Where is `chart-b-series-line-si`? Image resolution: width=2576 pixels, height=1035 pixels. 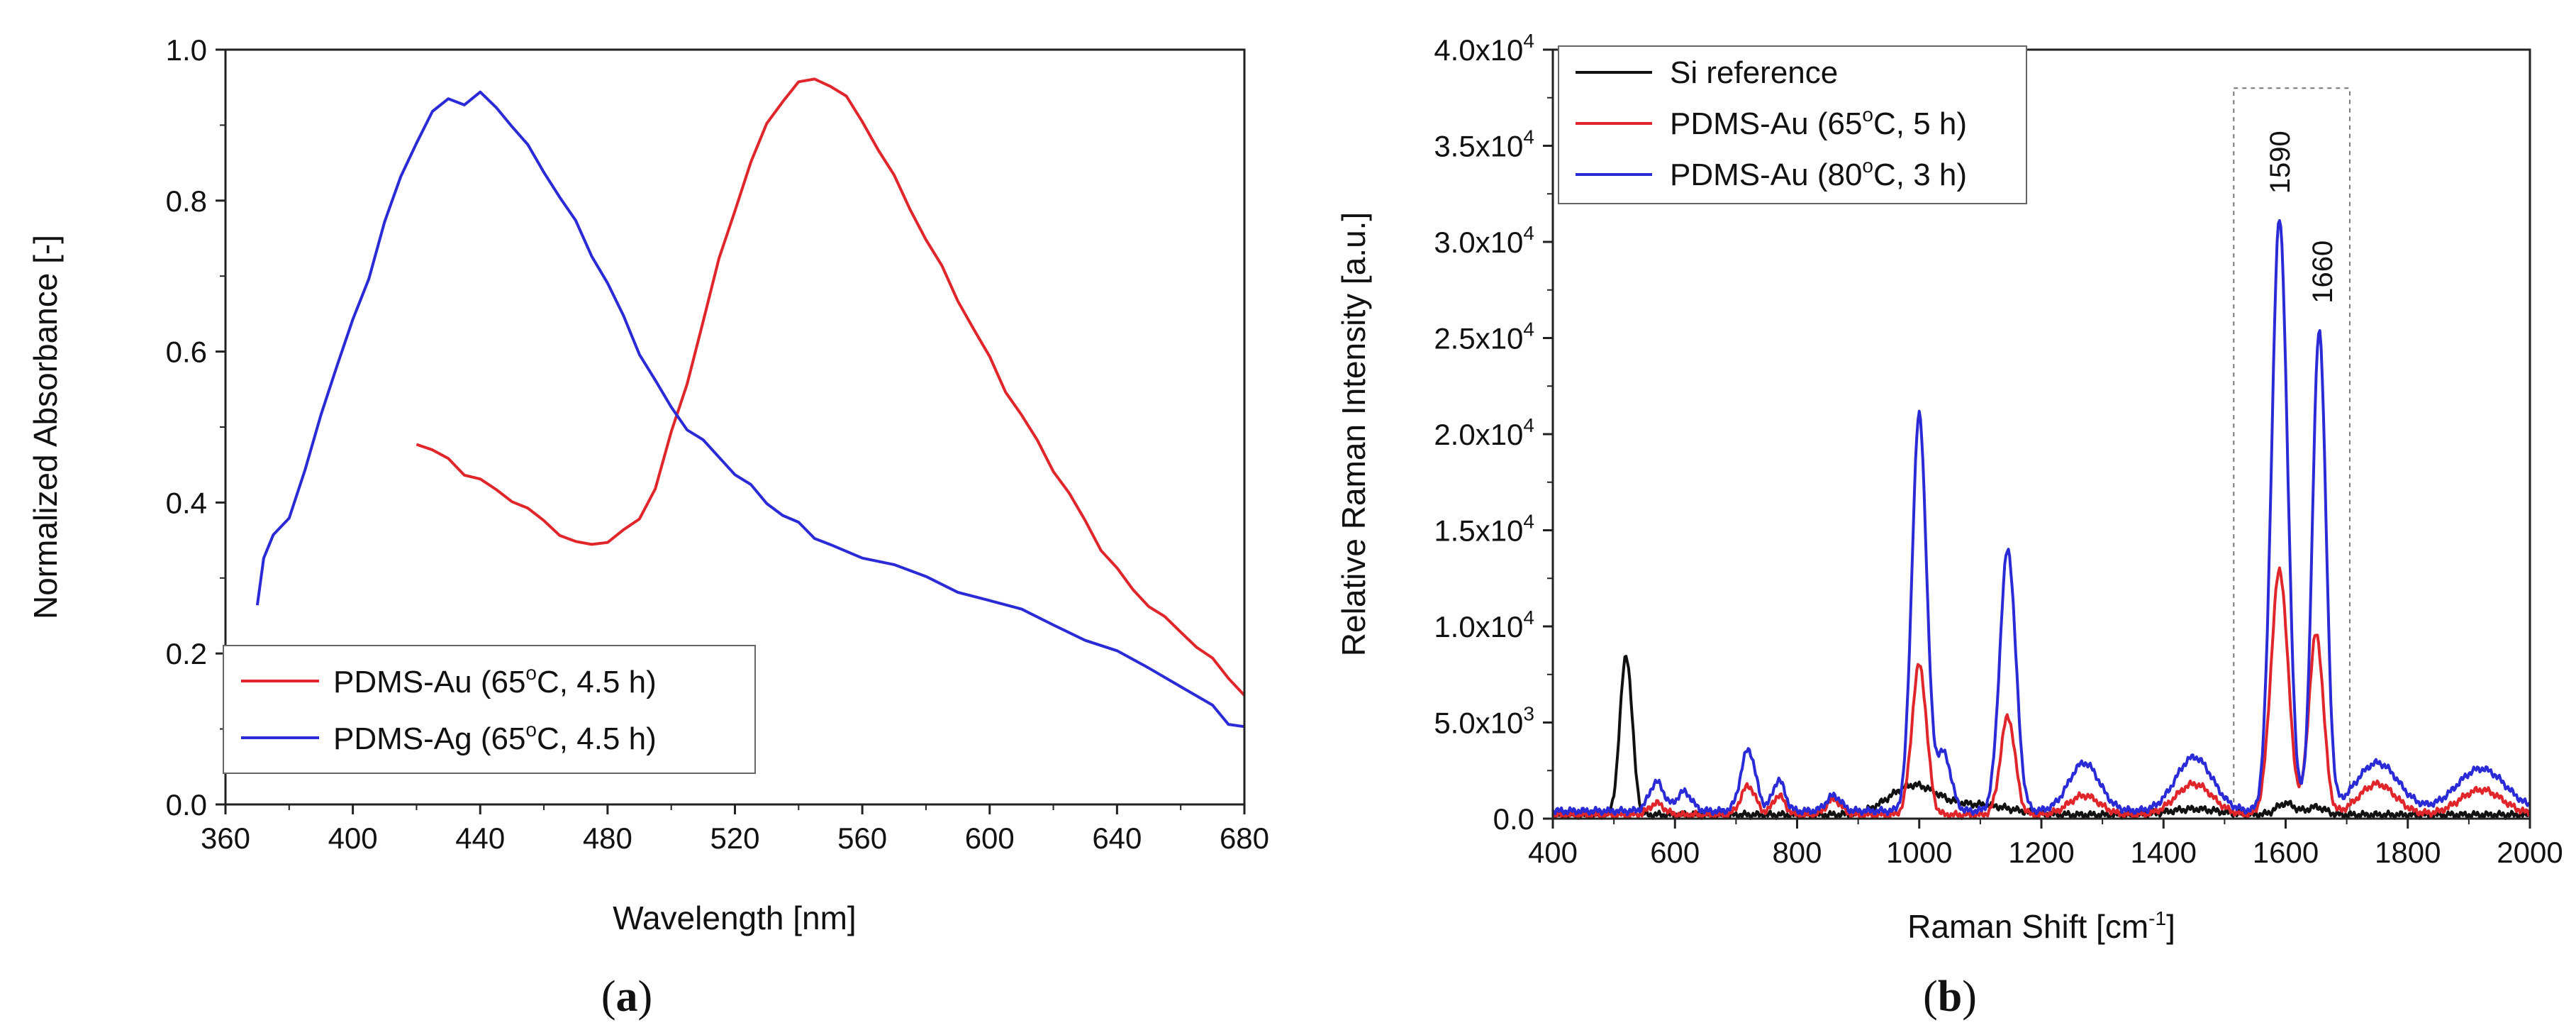 chart-b-series-line-si is located at coordinates (2041, 737).